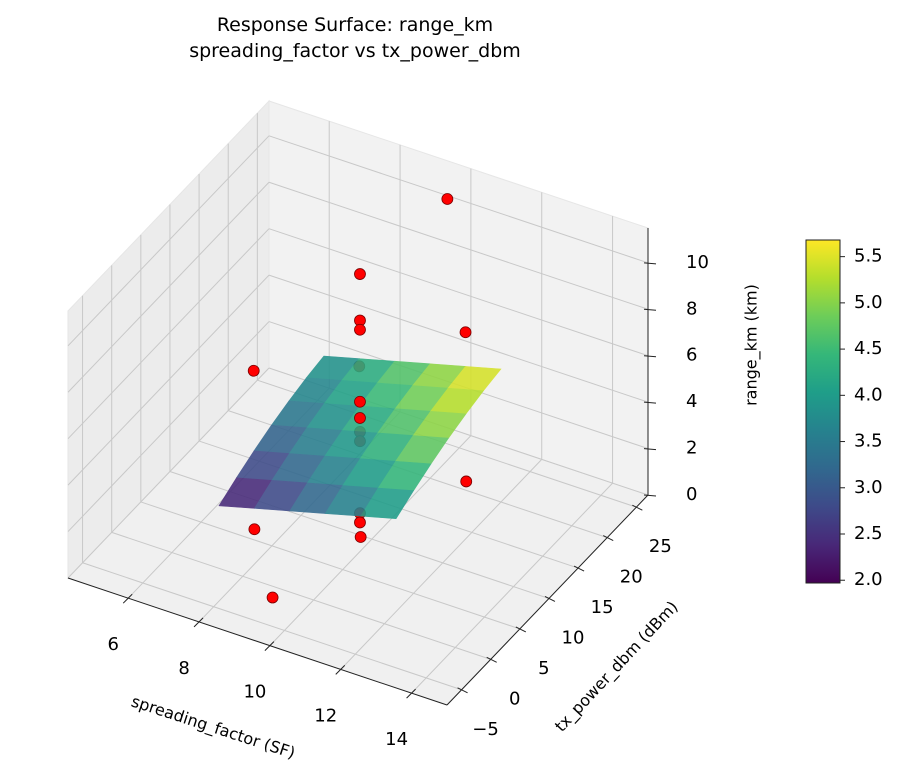 This screenshot has height=768, width=902. Describe the element at coordinates (396, 739) in the screenshot. I see `x-tick-label: 14` at that location.